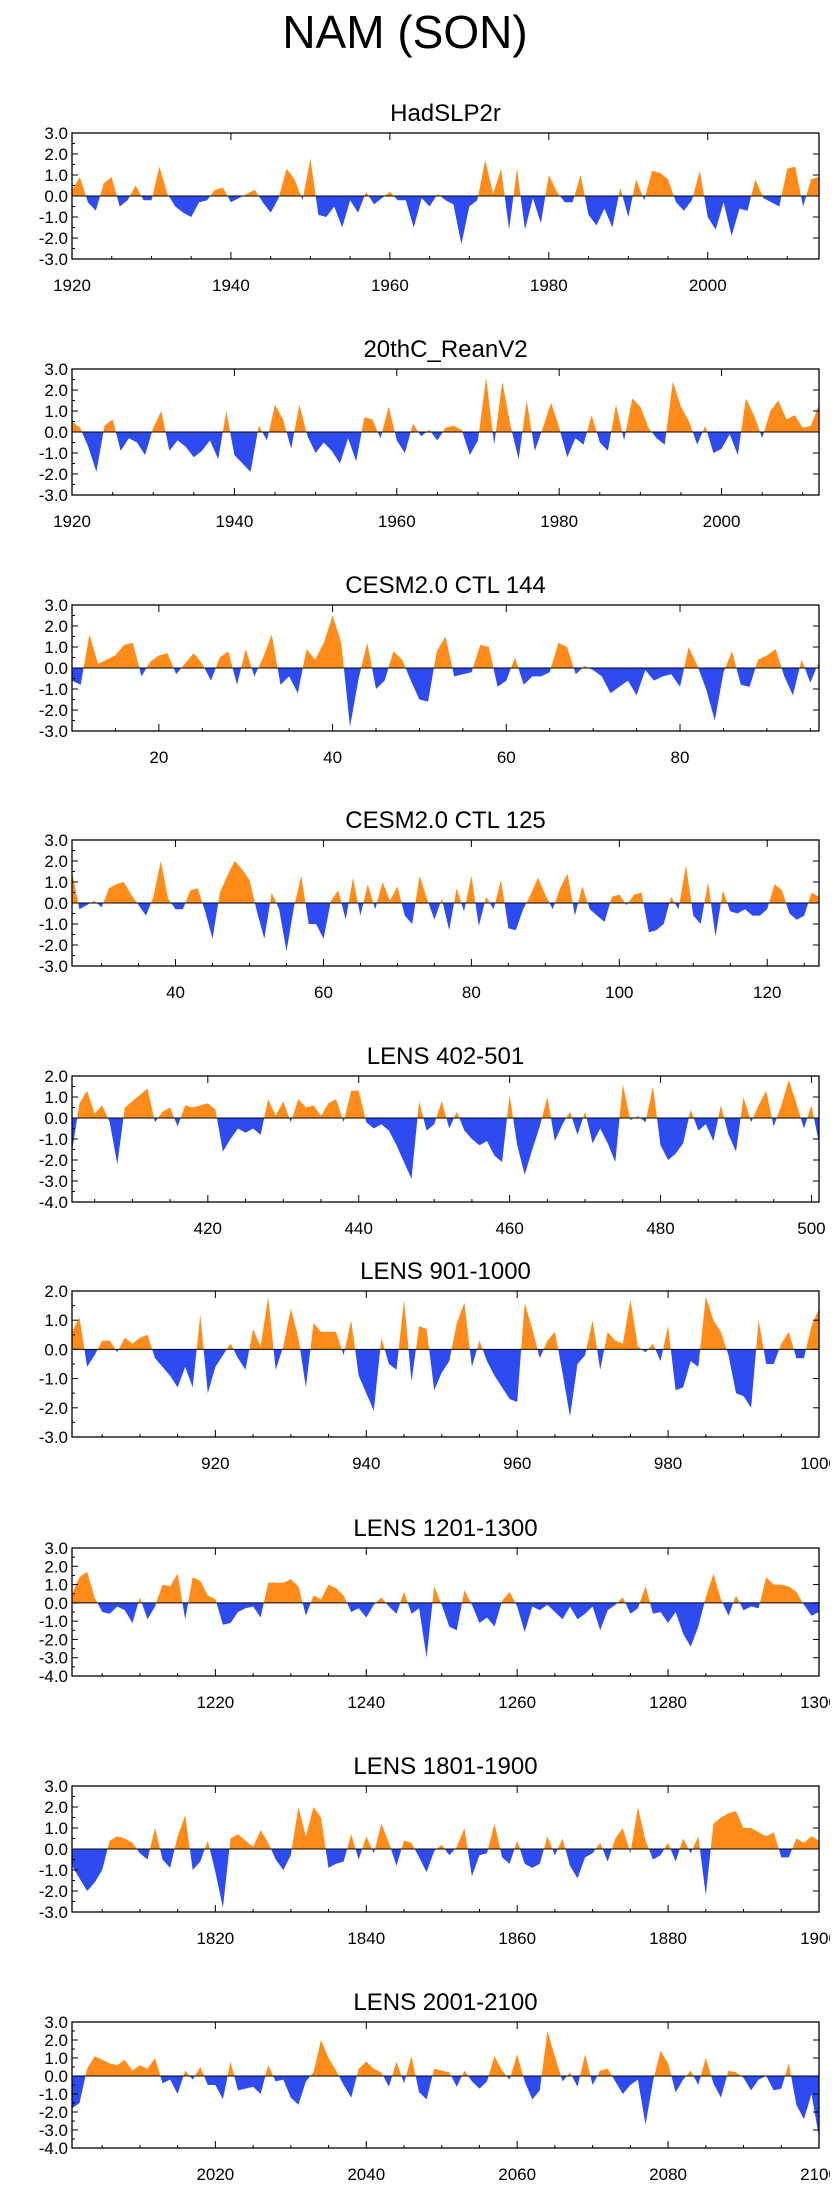 This screenshot has width=840, height=2200. What do you see at coordinates (231, 285) in the screenshot?
I see `x-tick-label: 1940` at bounding box center [231, 285].